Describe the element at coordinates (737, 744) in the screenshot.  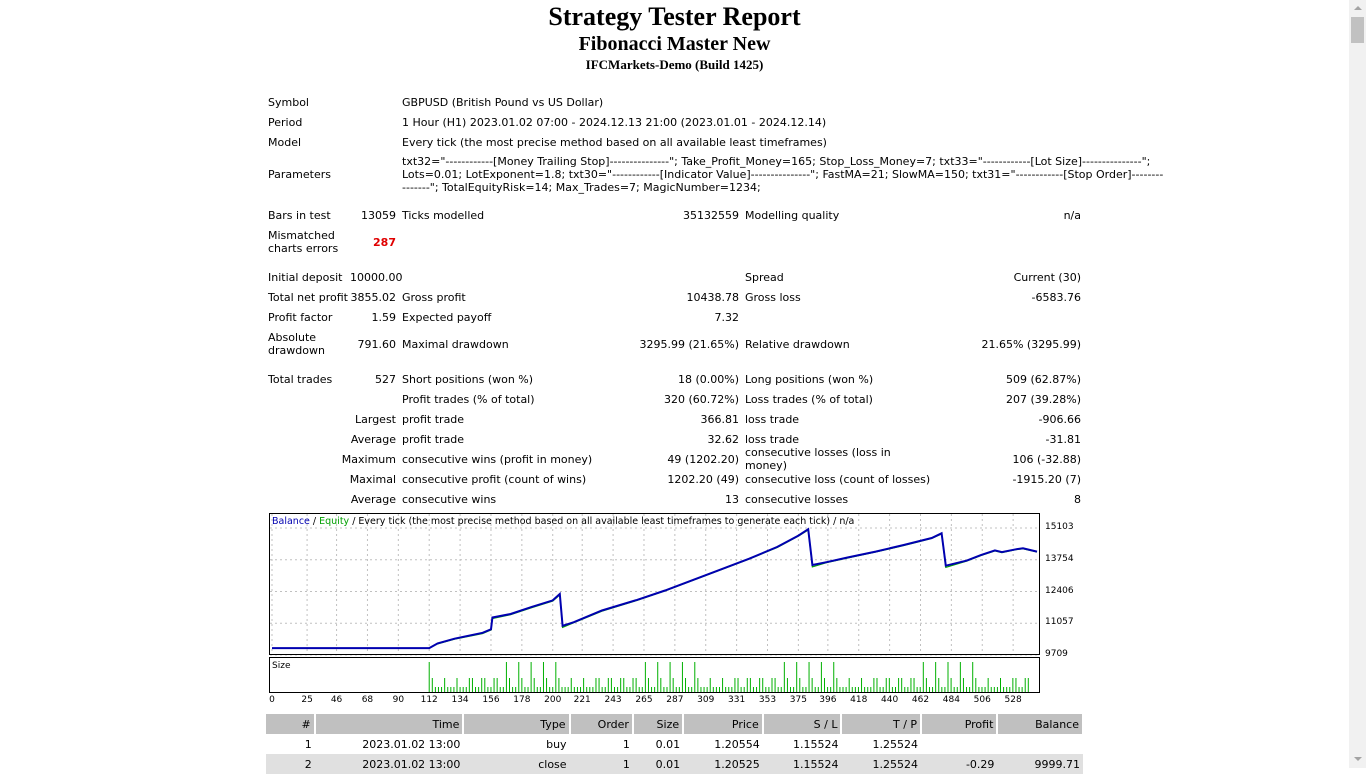
I see `table-cell: 1.20554` at that location.